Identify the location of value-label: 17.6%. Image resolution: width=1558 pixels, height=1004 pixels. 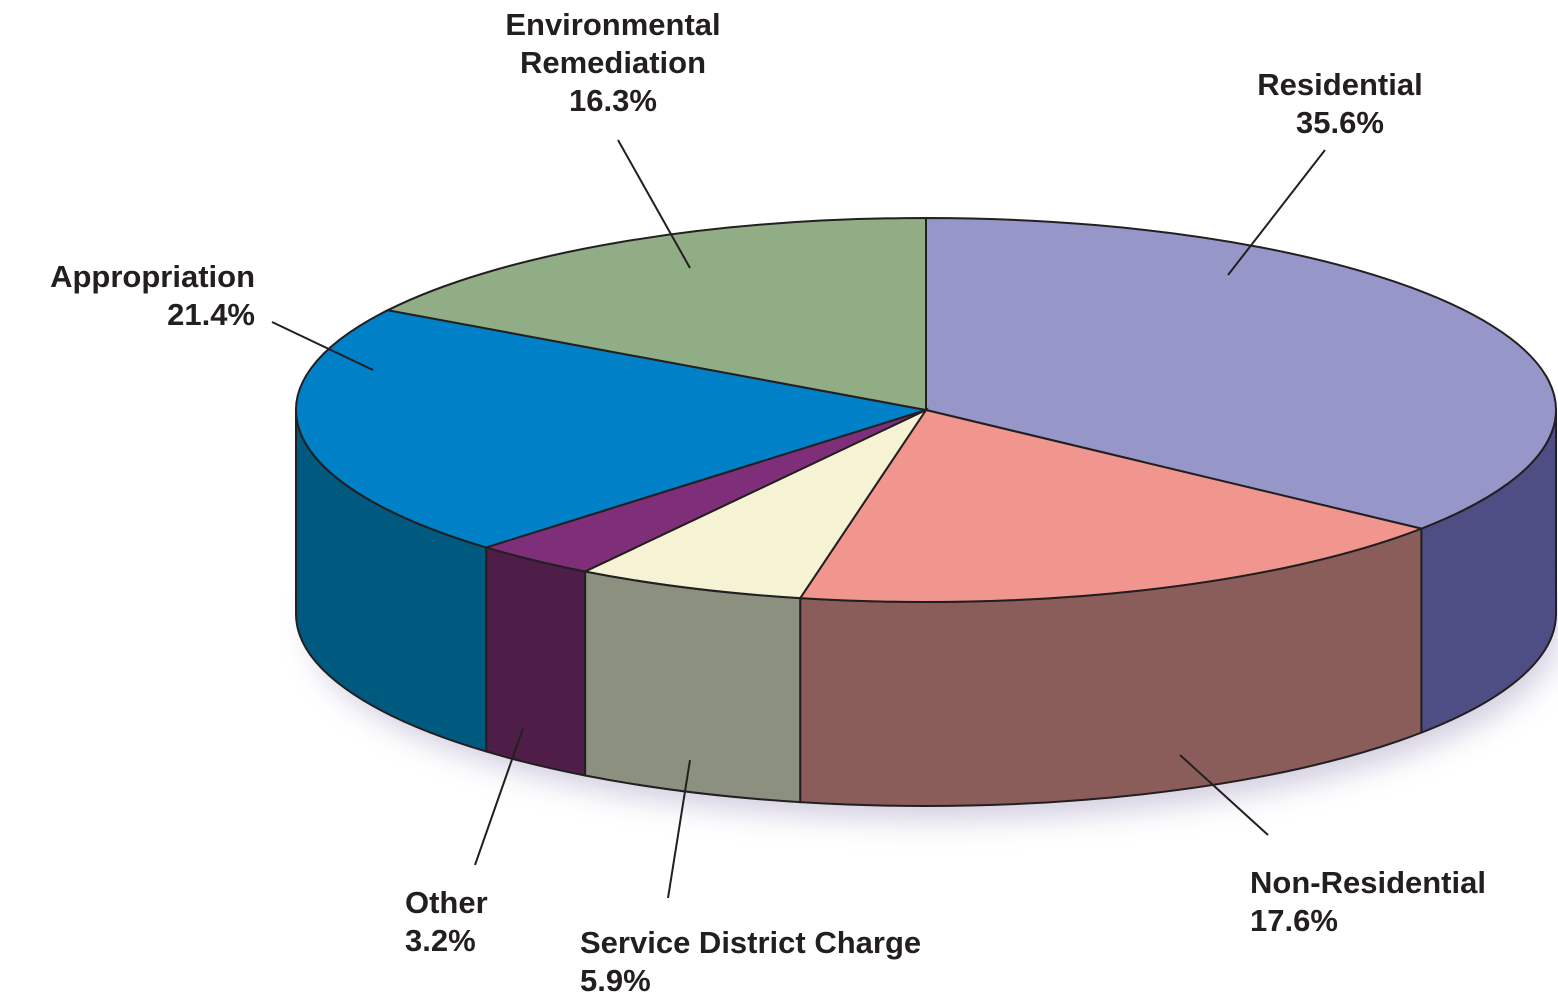
(1294, 920).